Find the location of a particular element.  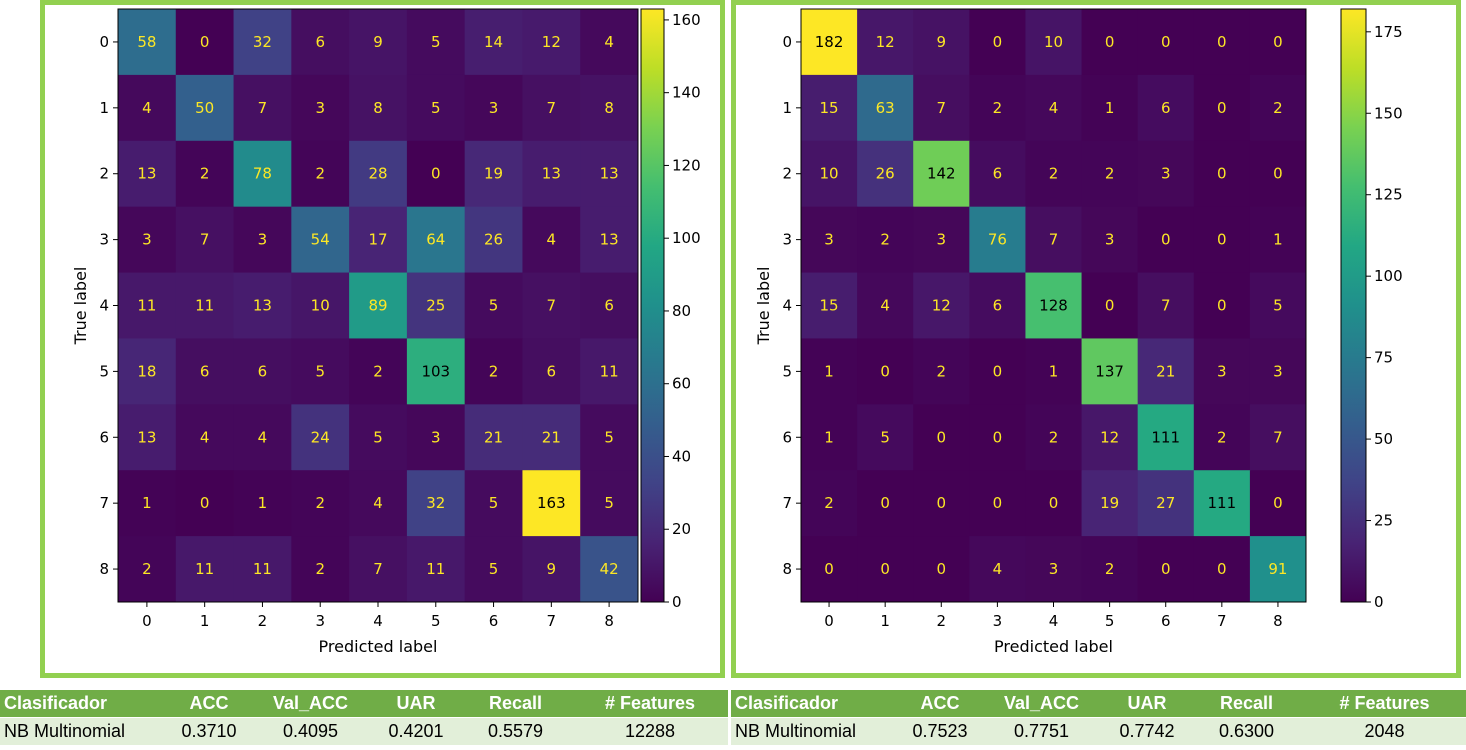

cell-value-label: 13 is located at coordinates (146, 174).